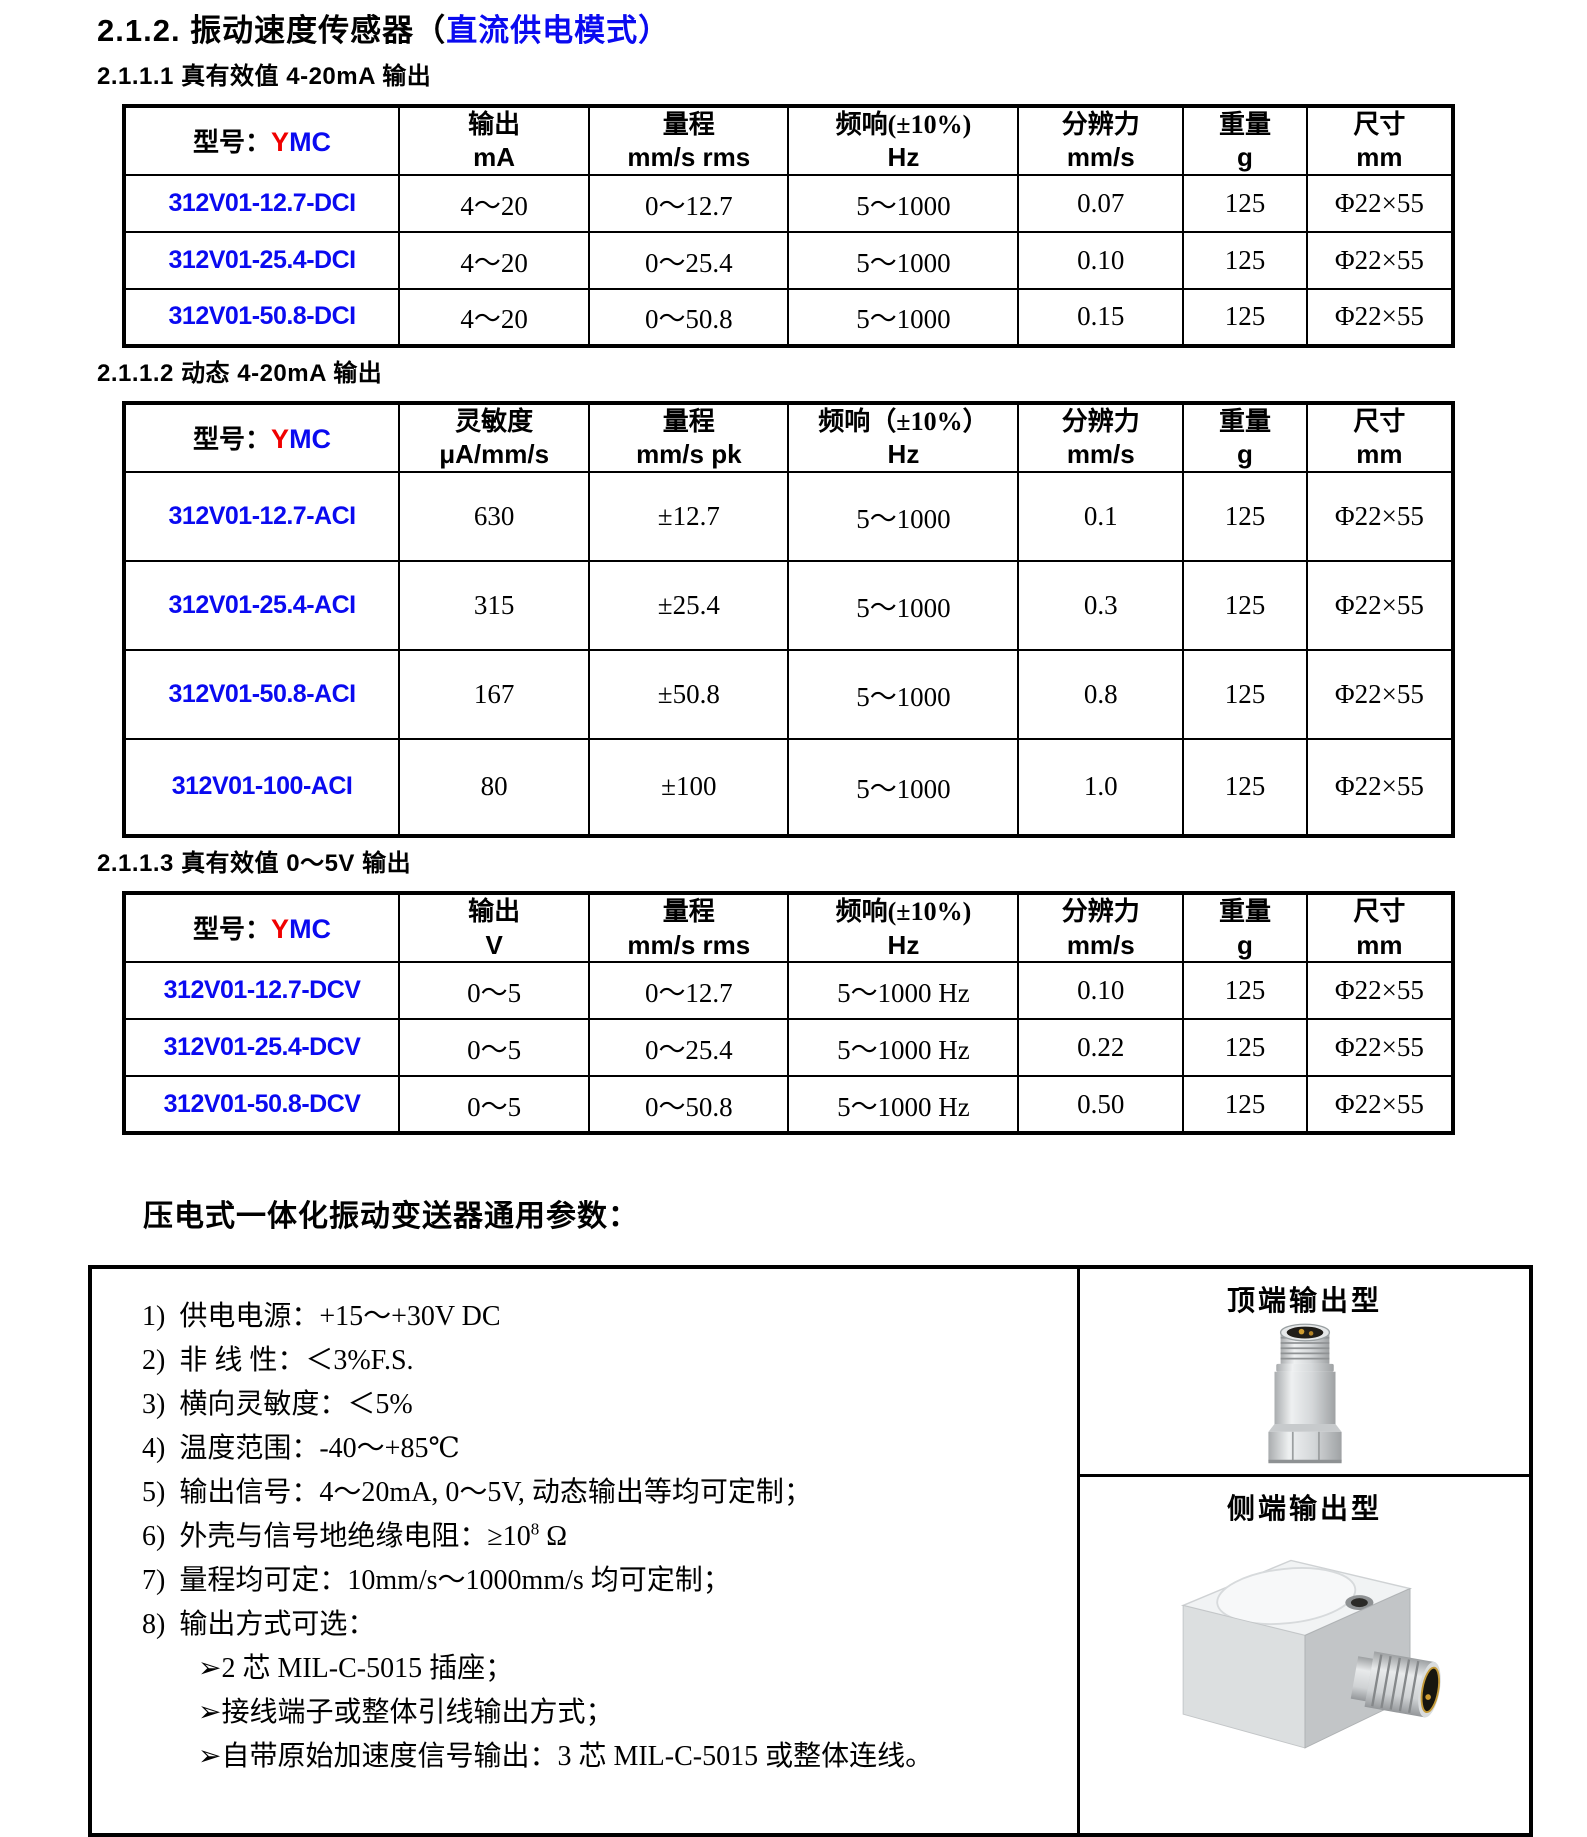 The image size is (1587, 1837). I want to click on model-cell: 312V01-12.7-DCI, so click(261, 203).